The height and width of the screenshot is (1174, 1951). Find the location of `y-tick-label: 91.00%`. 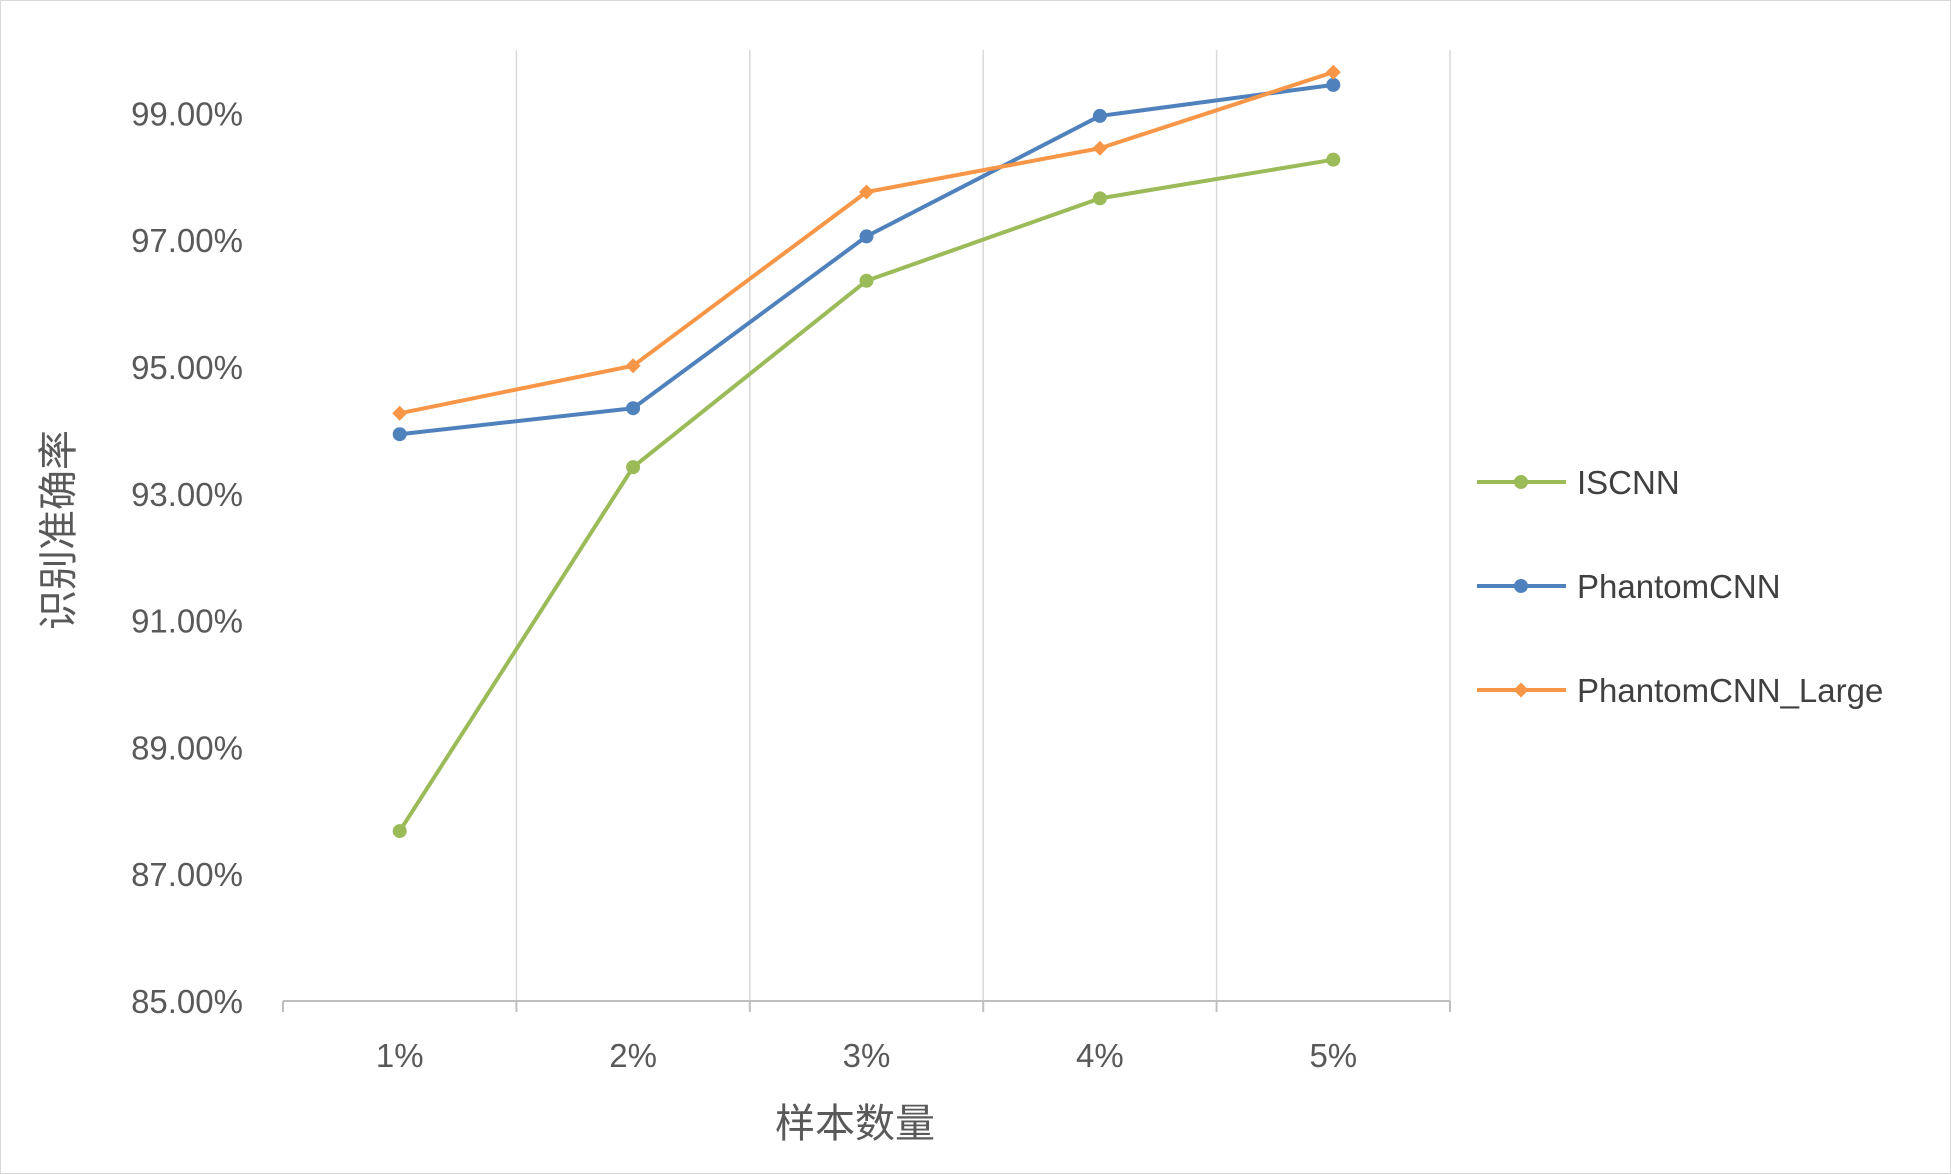

y-tick-label: 91.00% is located at coordinates (187, 621).